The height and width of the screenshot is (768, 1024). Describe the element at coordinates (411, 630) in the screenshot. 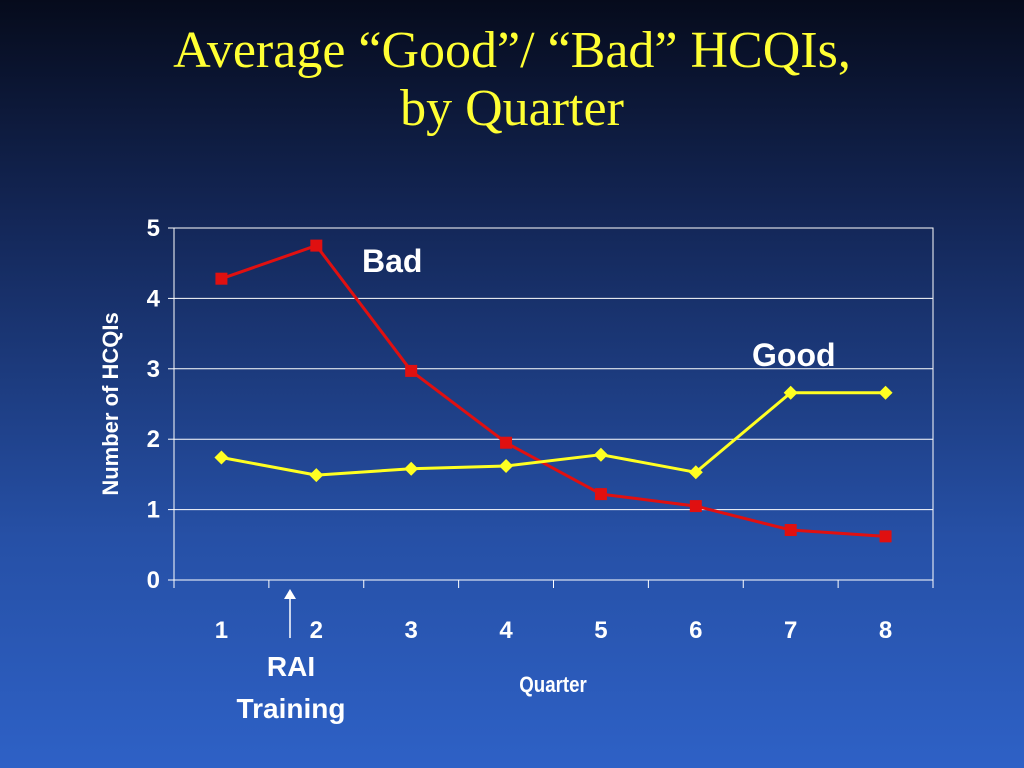

I see `x-tick-label: 3` at that location.